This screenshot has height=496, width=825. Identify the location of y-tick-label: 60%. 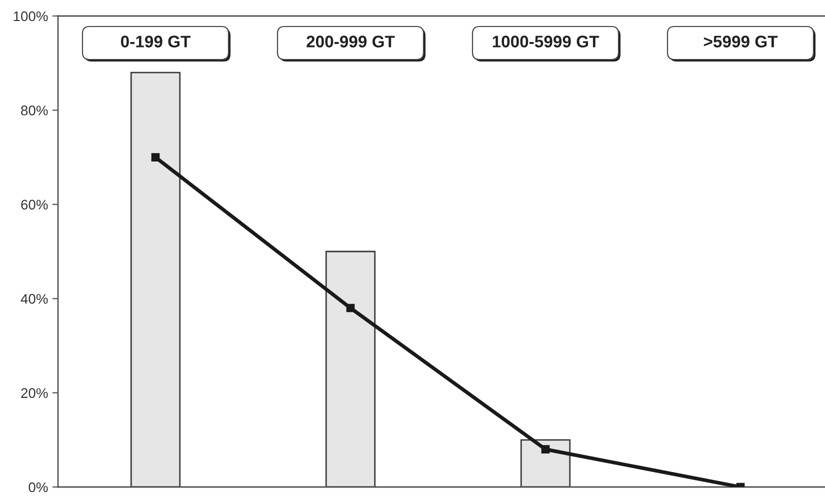
(34, 205).